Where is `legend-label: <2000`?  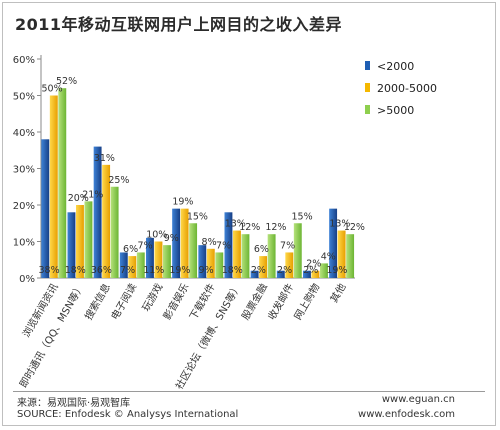 legend-label: <2000 is located at coordinates (395, 66).